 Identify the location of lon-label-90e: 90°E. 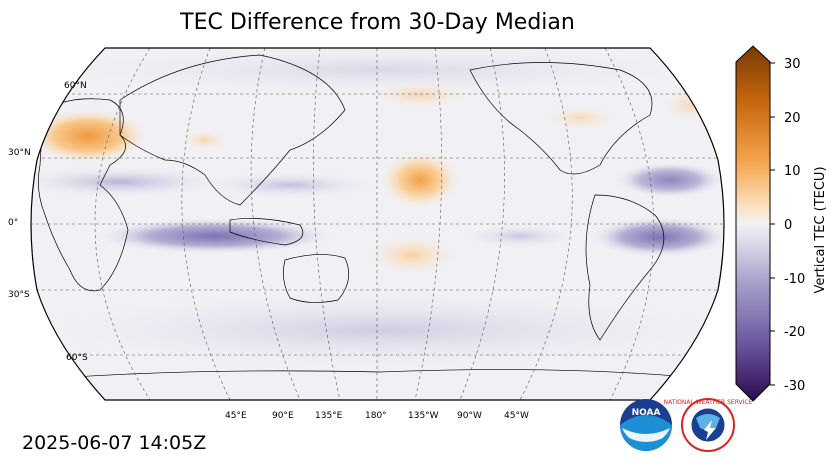
(283, 416).